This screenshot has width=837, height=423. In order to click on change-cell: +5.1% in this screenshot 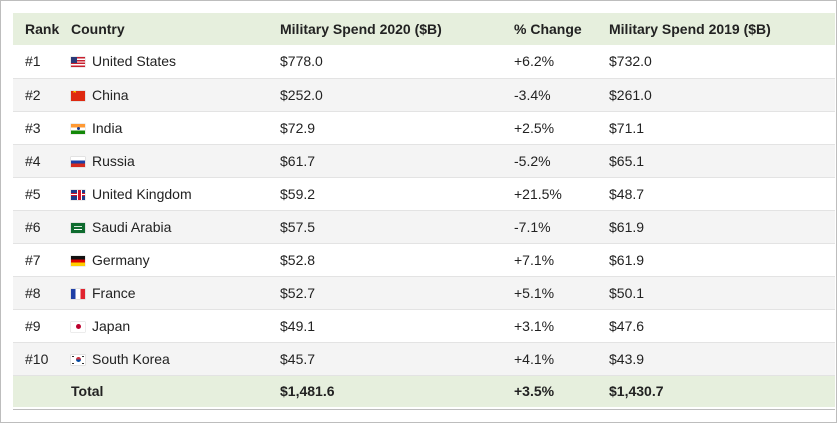, I will do `click(534, 292)`.